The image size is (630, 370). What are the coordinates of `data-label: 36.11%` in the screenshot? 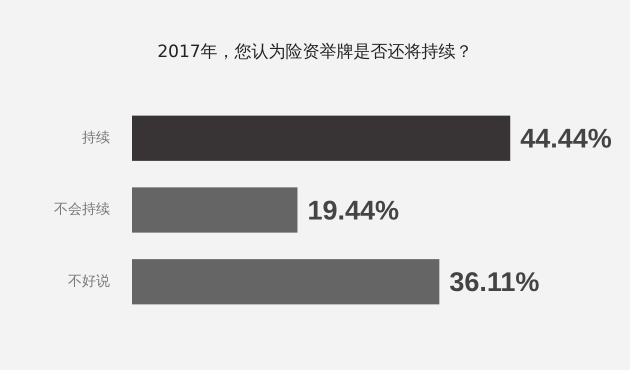 It's located at (494, 282).